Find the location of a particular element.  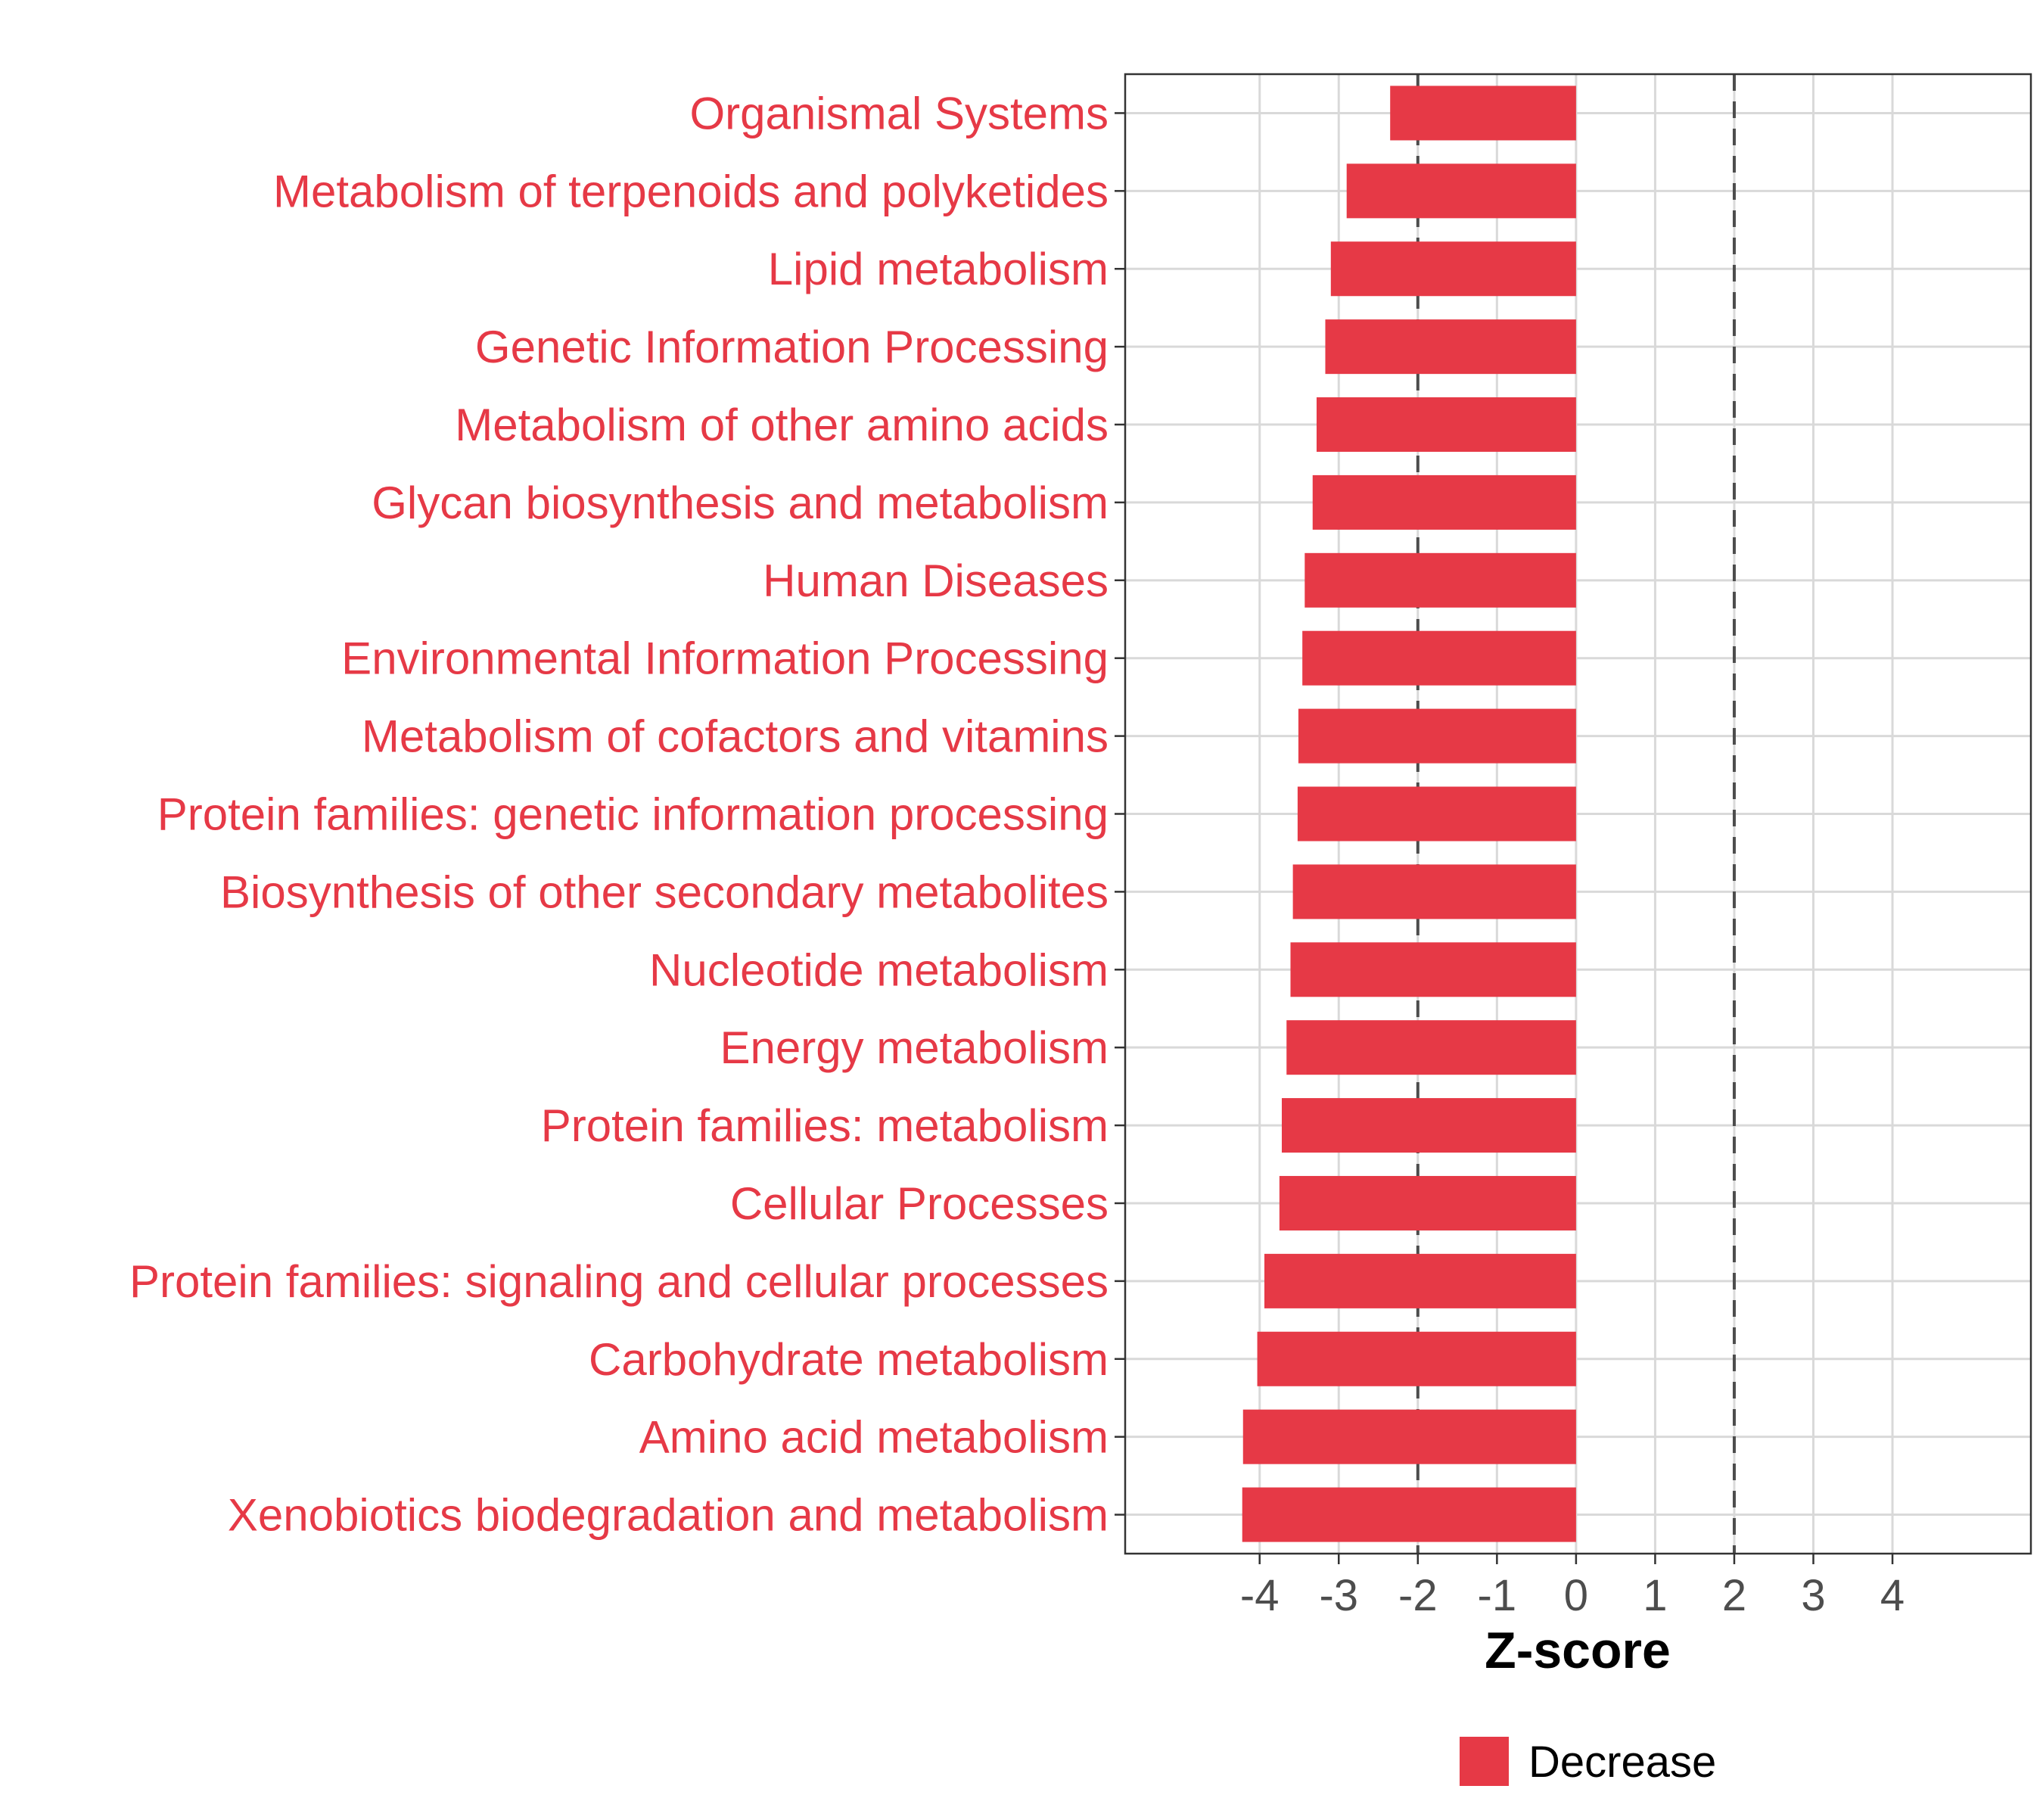

category-label: Metabolism of terpenoids and polyketides is located at coordinates (691, 191).